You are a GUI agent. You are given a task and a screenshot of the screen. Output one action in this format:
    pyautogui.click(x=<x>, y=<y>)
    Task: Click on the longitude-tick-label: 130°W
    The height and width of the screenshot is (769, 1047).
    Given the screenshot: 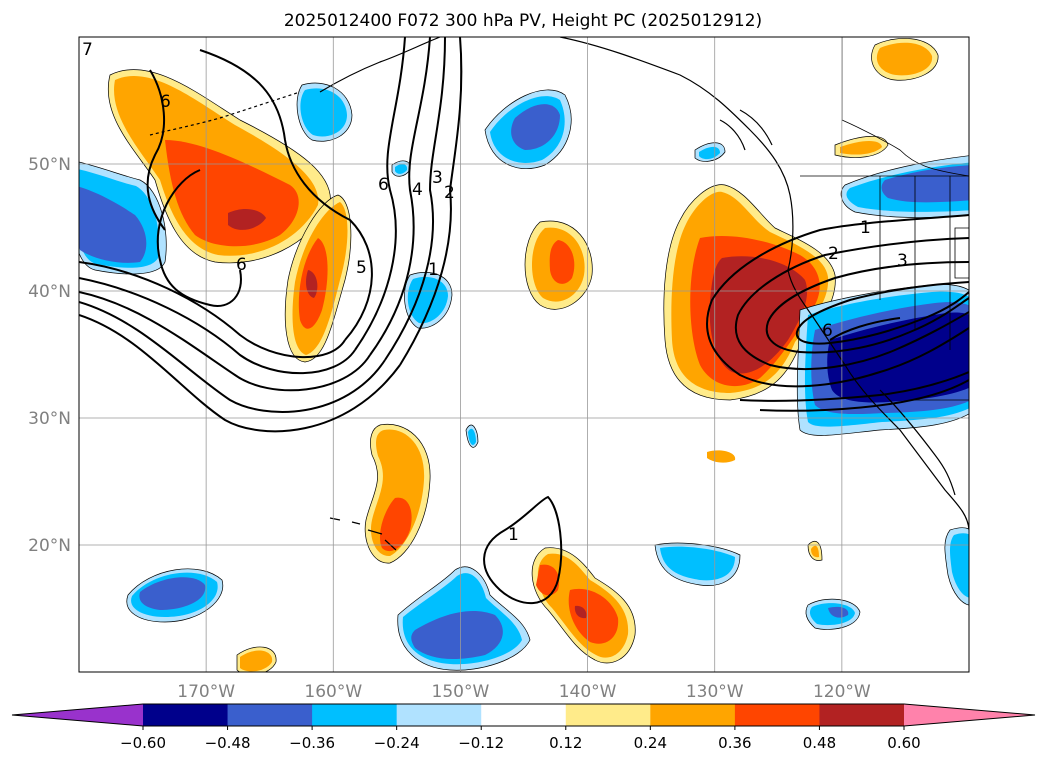 What is the action you would take?
    pyautogui.click(x=715, y=692)
    